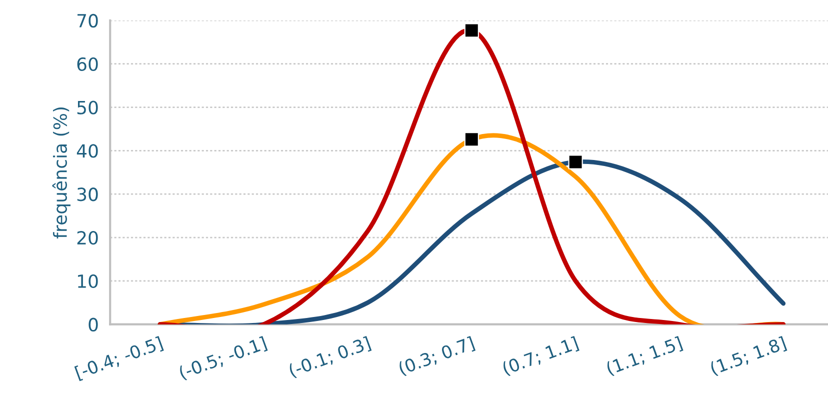  I want to click on y-tick-label: 0, so click(93, 325).